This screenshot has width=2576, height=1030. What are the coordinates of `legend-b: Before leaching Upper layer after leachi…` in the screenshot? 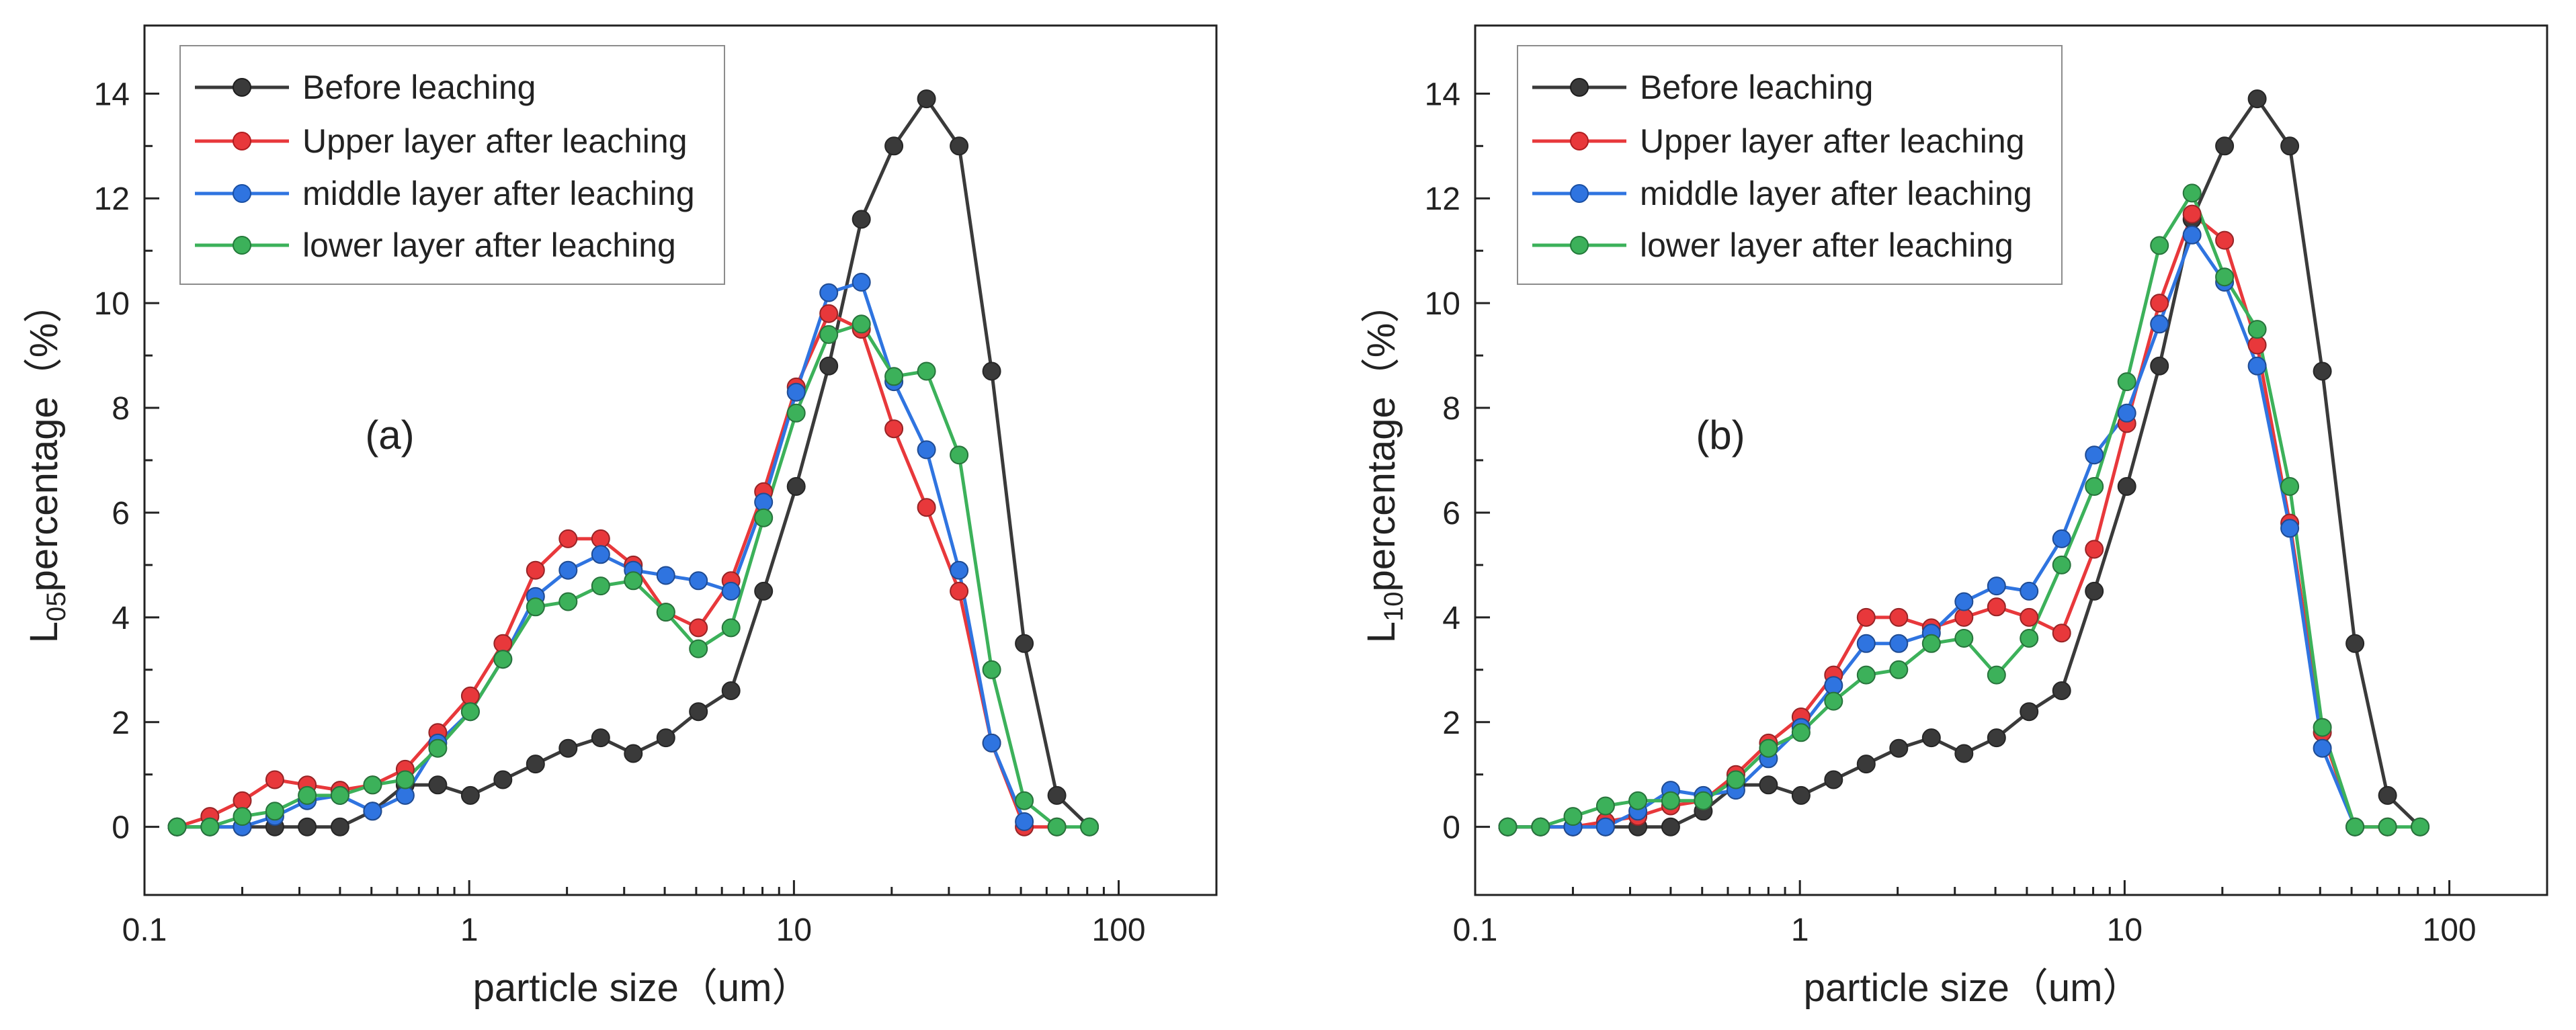 It's located at (1790, 165).